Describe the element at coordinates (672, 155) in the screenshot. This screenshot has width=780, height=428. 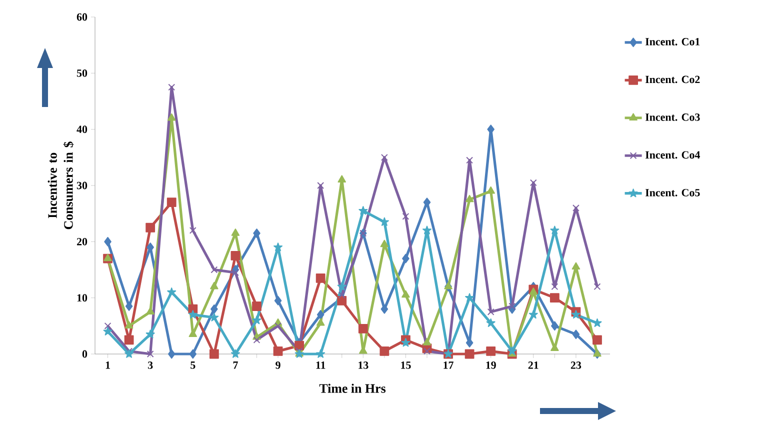
I see `legend-label: Incent. Co4` at that location.